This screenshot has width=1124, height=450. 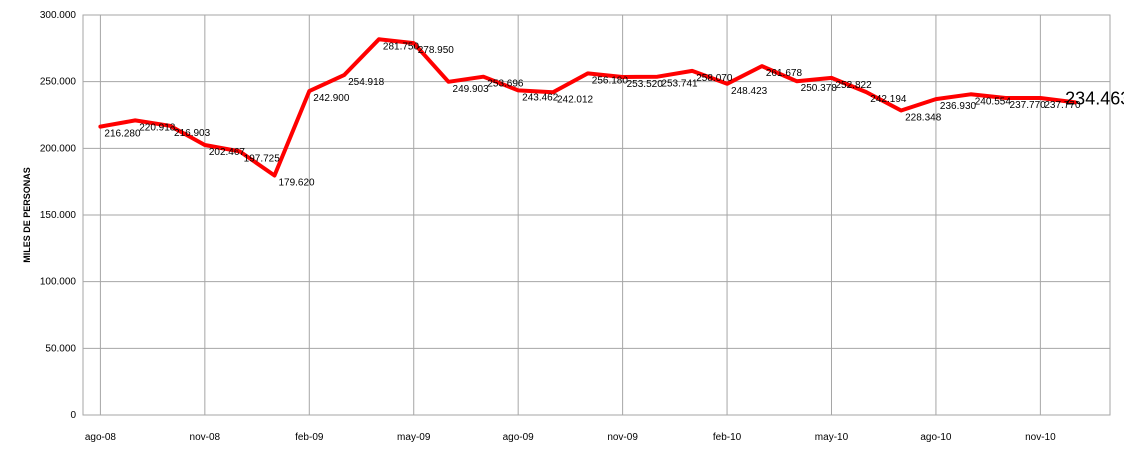 What do you see at coordinates (645, 84) in the screenshot?
I see `data-label: 253.520` at bounding box center [645, 84].